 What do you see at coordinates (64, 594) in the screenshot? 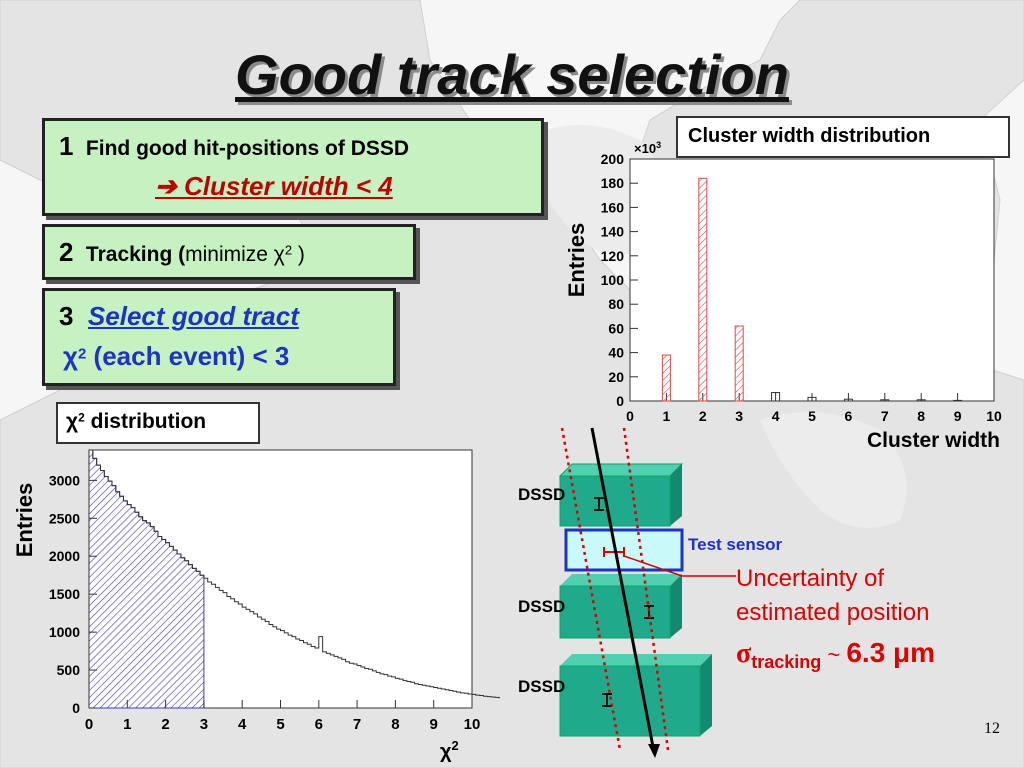
I see `chi2-y-tick-label: 1500` at bounding box center [64, 594].